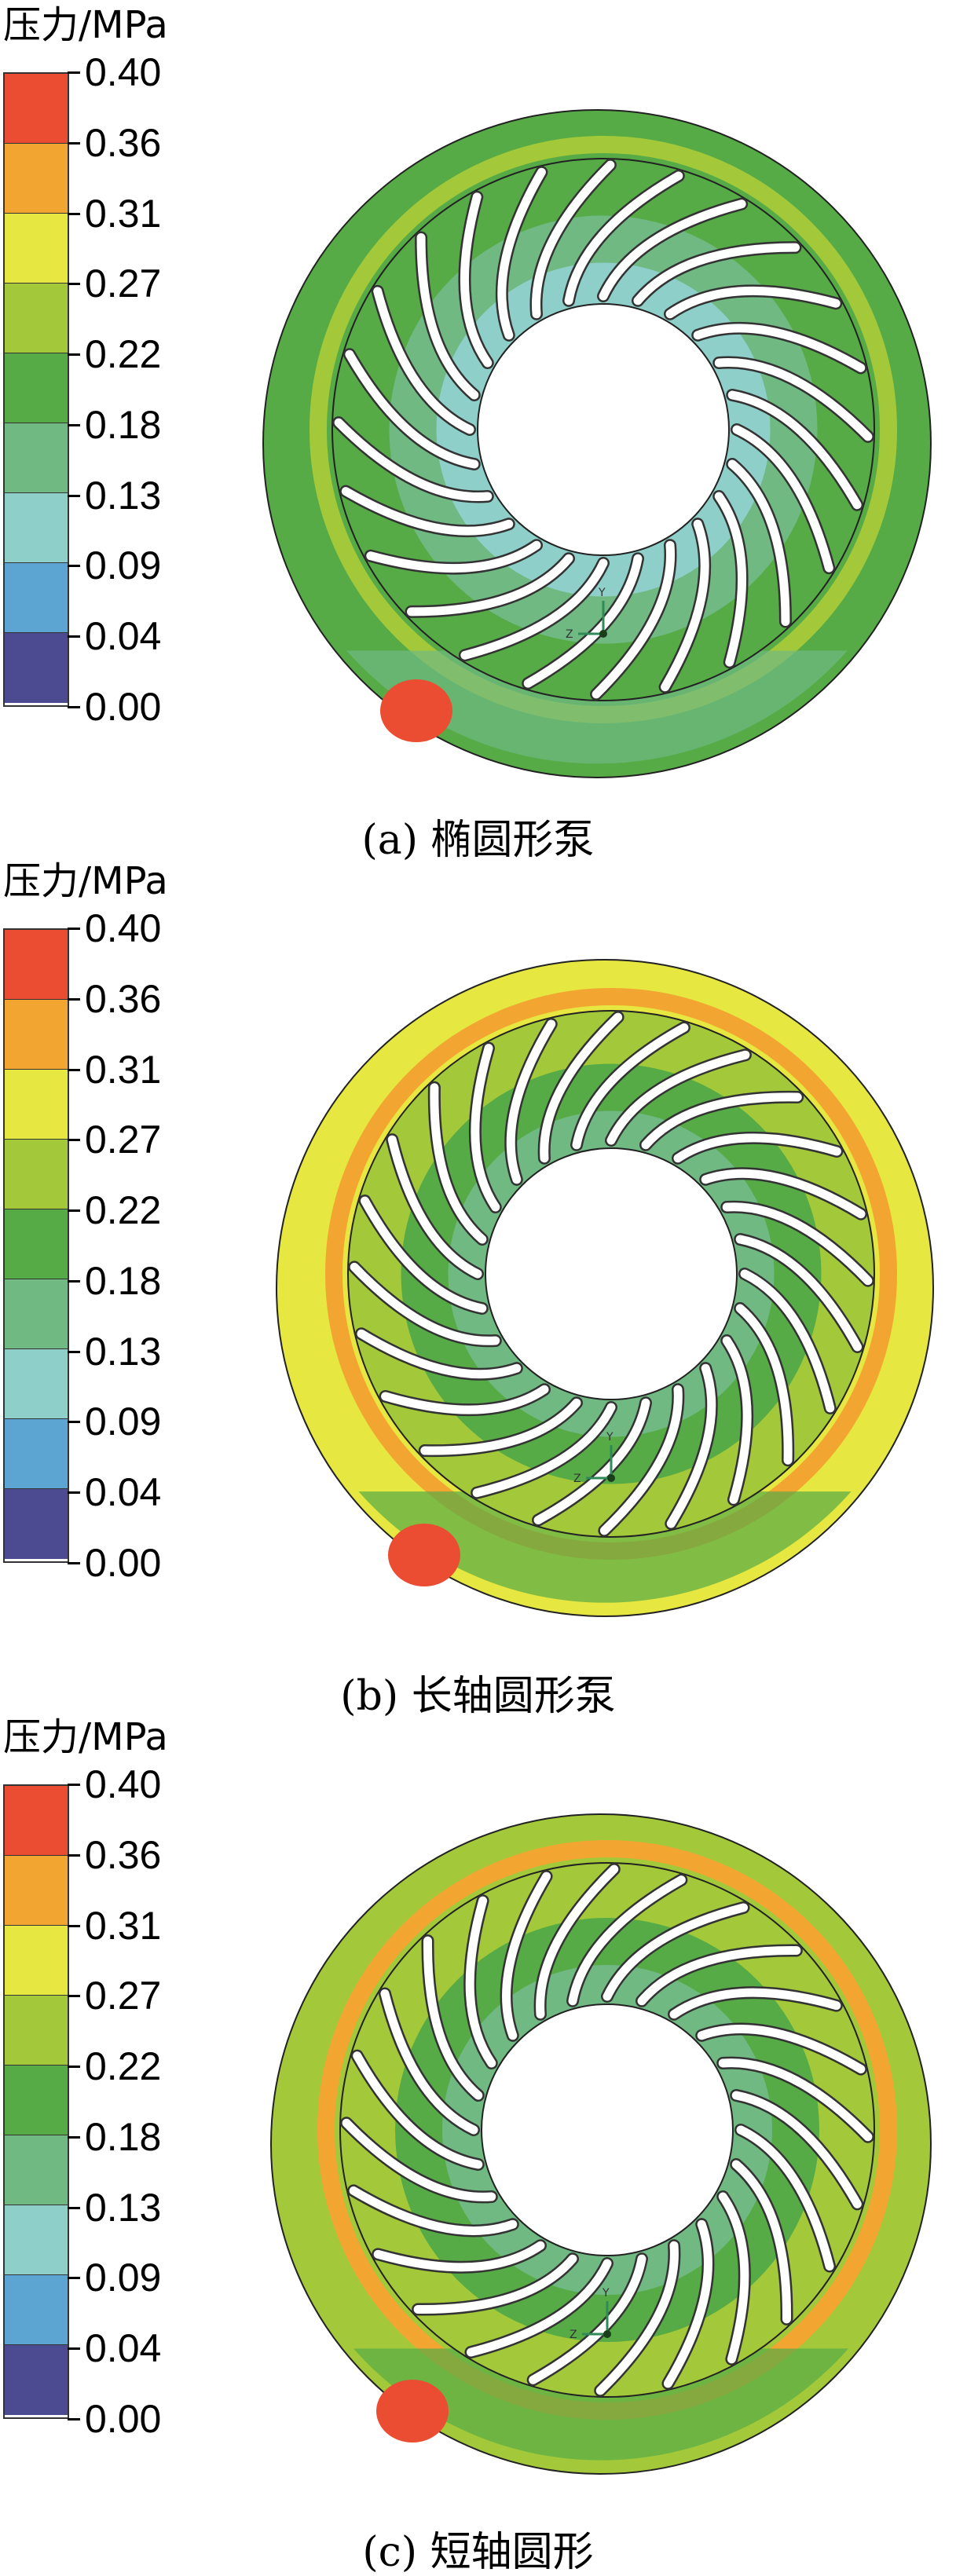  I want to click on axis-origin, so click(611, 1478).